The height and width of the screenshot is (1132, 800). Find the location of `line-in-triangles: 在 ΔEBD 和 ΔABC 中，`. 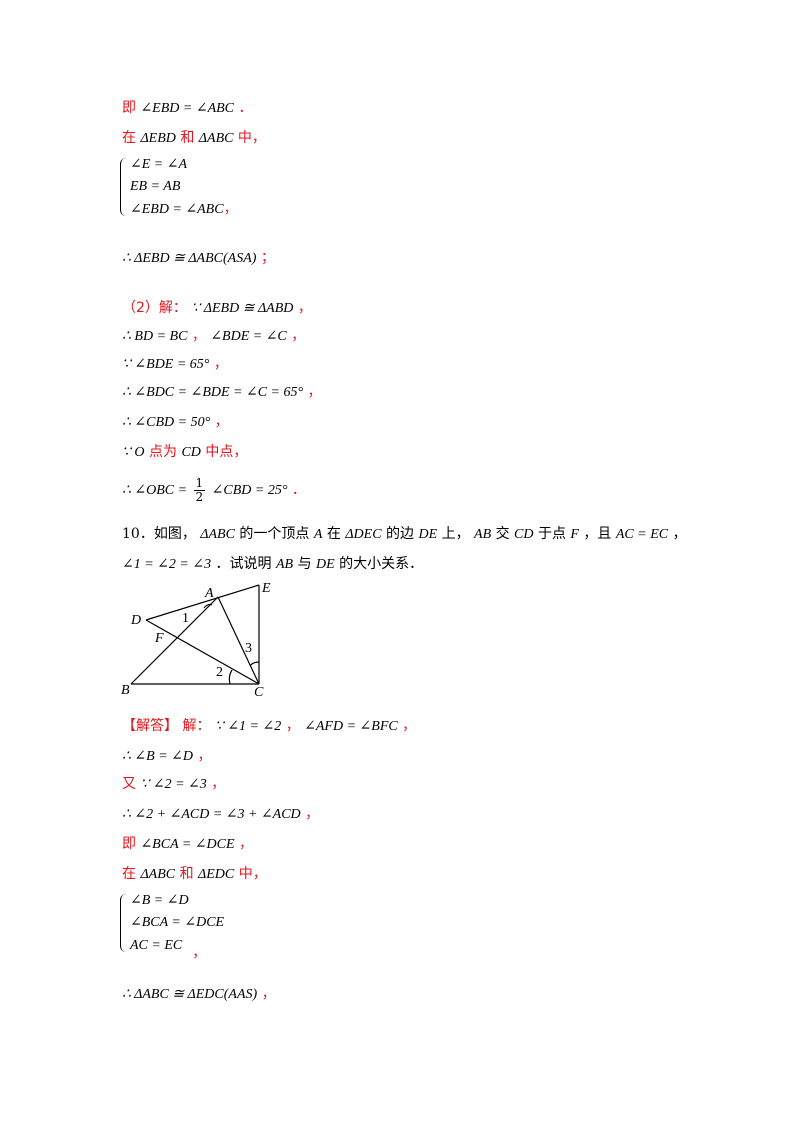

line-in-triangles: 在 ΔEBD 和 ΔABC 中， is located at coordinates (194, 138).